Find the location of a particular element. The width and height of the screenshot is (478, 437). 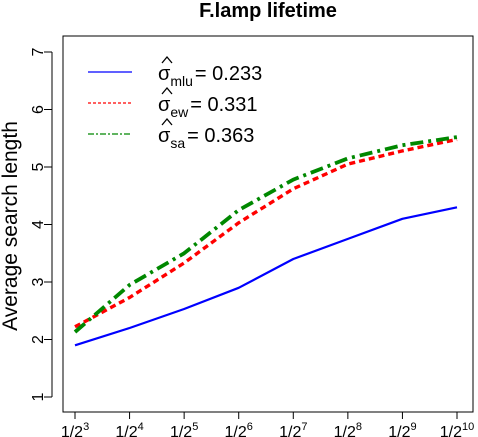

legend-label-sa: σsa = 0.363 is located at coordinates (206, 138).